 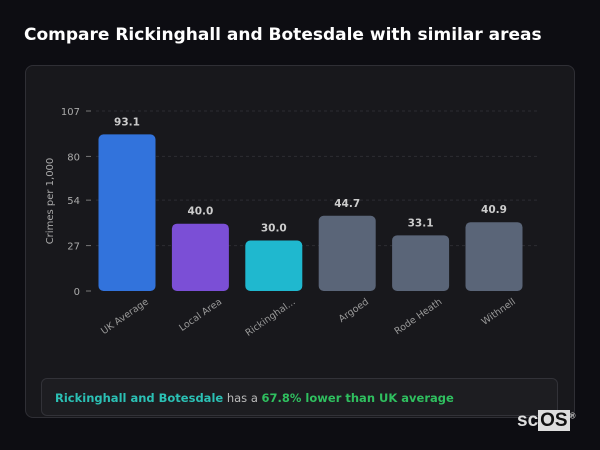 I want to click on bar-value-label: 30.0, so click(x=274, y=229).